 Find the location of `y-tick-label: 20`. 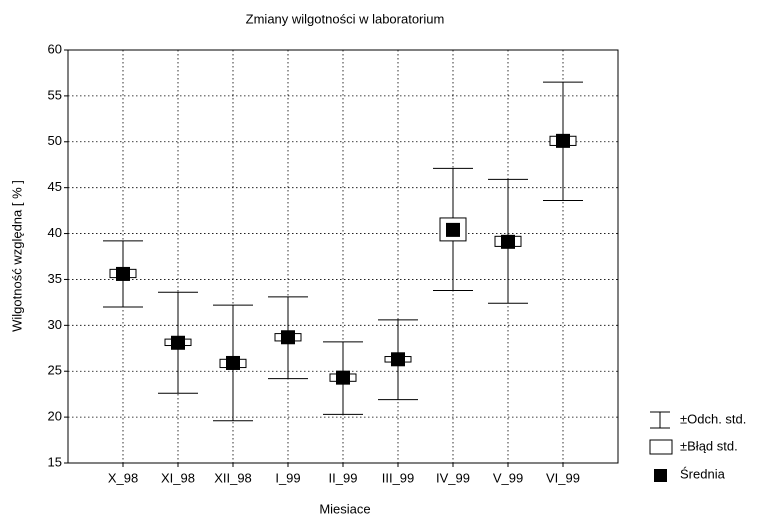

y-tick-label: 20 is located at coordinates (55, 416).